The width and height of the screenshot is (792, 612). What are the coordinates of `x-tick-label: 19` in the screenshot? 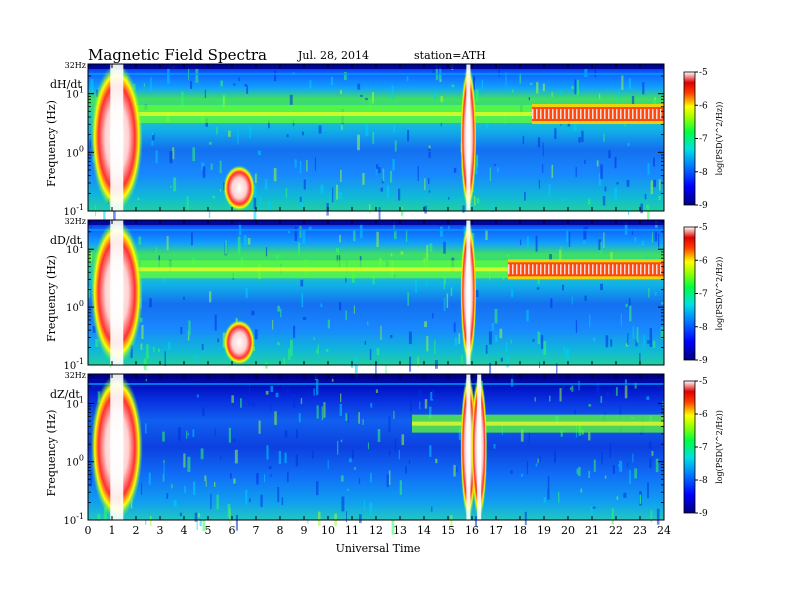 It's located at (544, 530).